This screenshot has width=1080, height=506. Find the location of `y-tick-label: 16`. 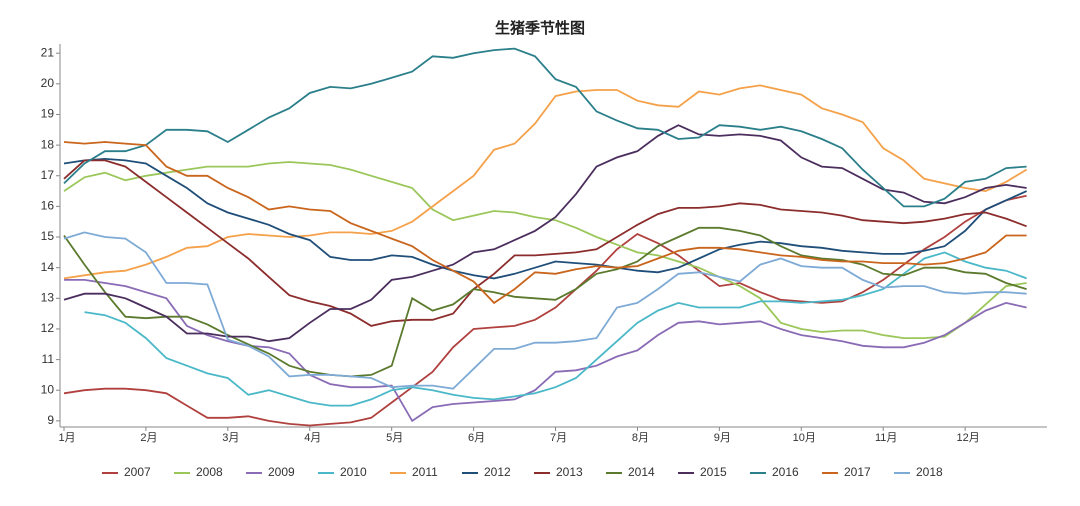

y-tick-label: 16 is located at coordinates (48, 206).